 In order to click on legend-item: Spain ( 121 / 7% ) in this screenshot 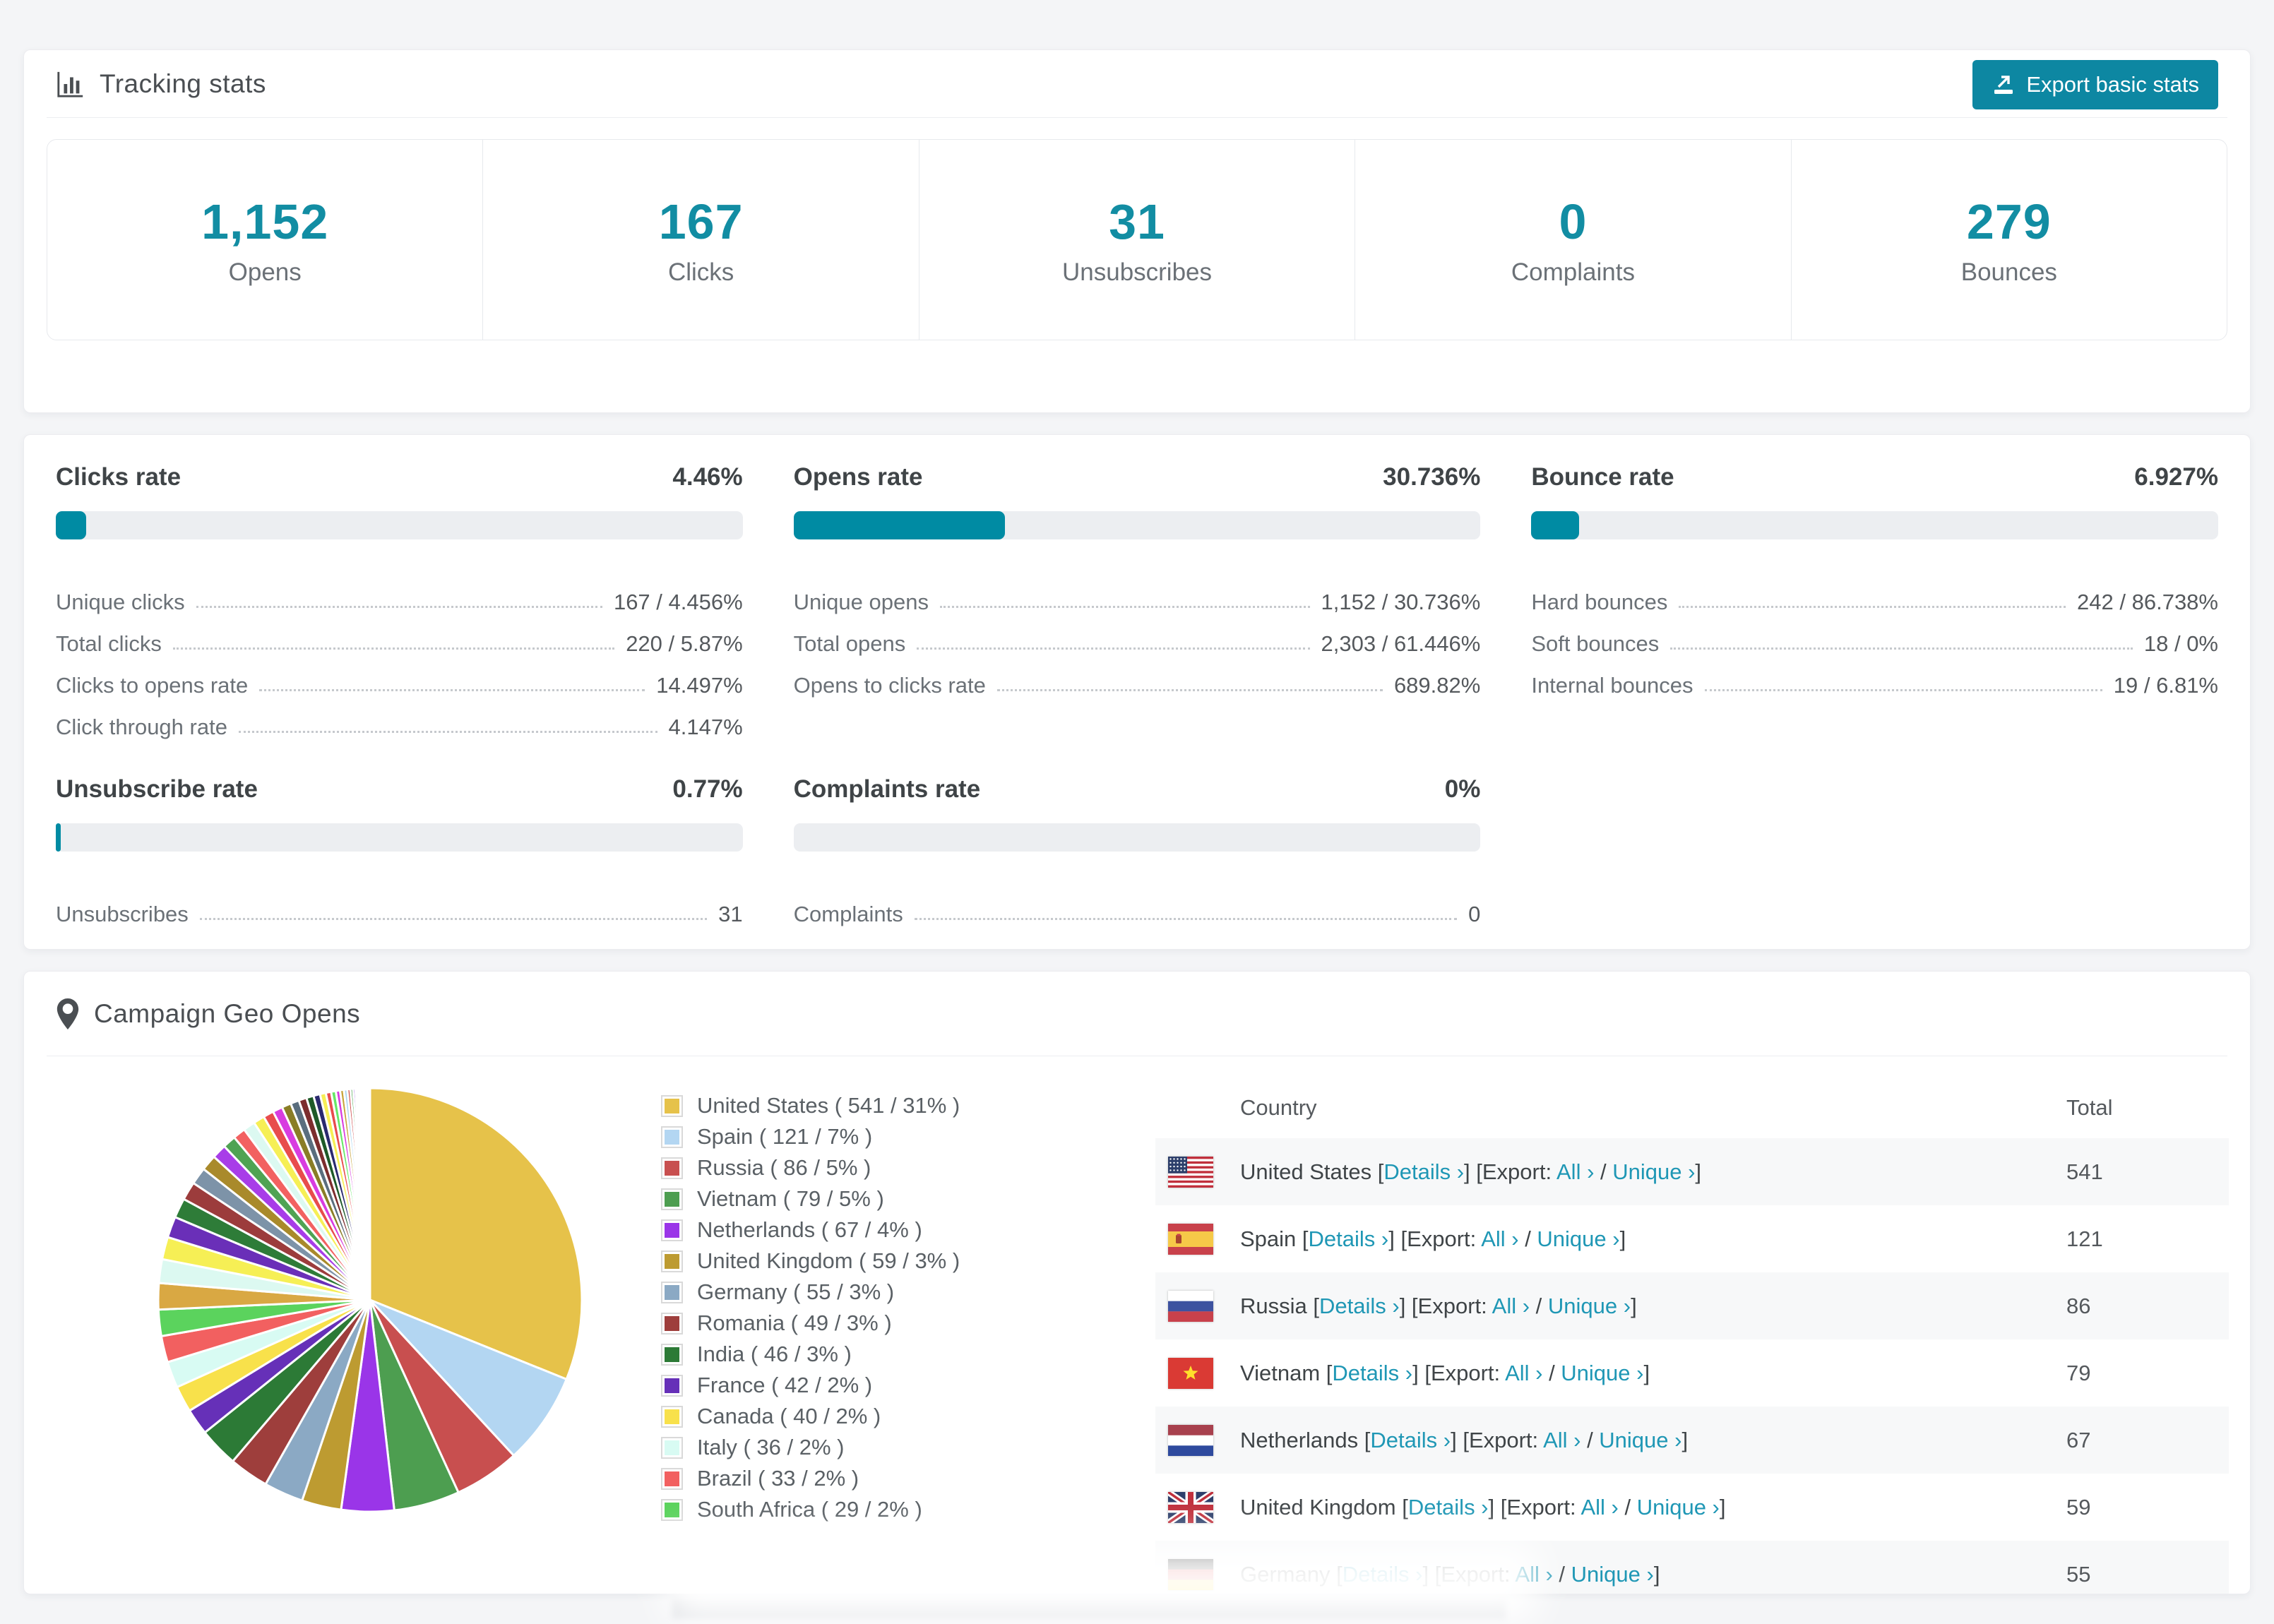, I will do `click(810, 1136)`.